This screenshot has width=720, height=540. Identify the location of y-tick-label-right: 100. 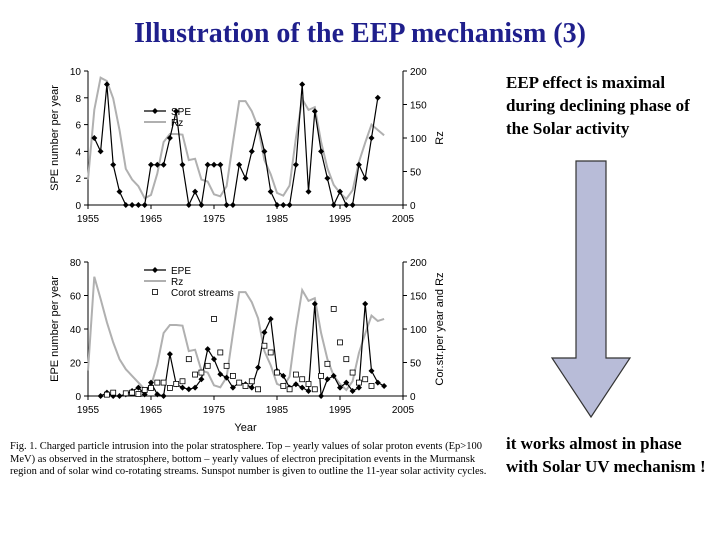
(418, 330).